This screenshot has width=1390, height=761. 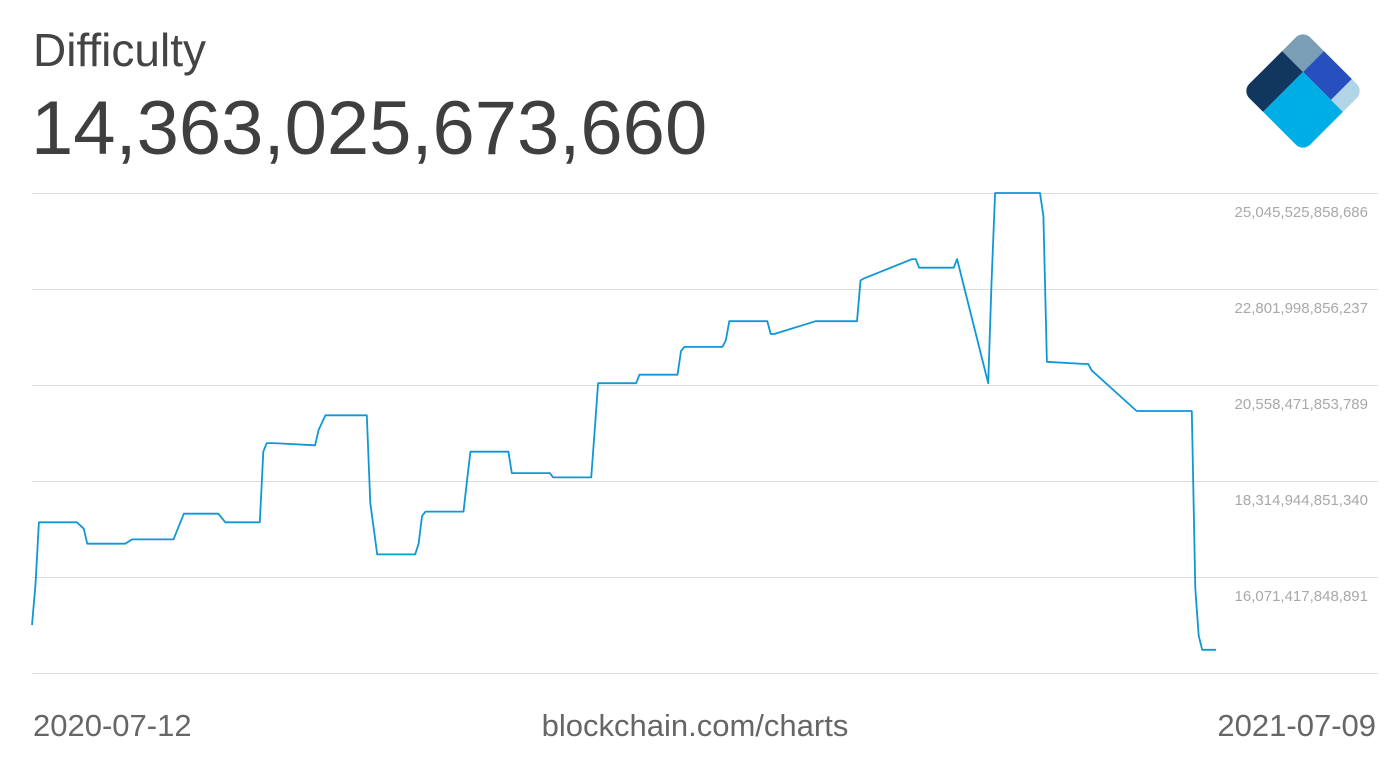 I want to click on end-date-label: 2021-07-09, so click(x=1296, y=725).